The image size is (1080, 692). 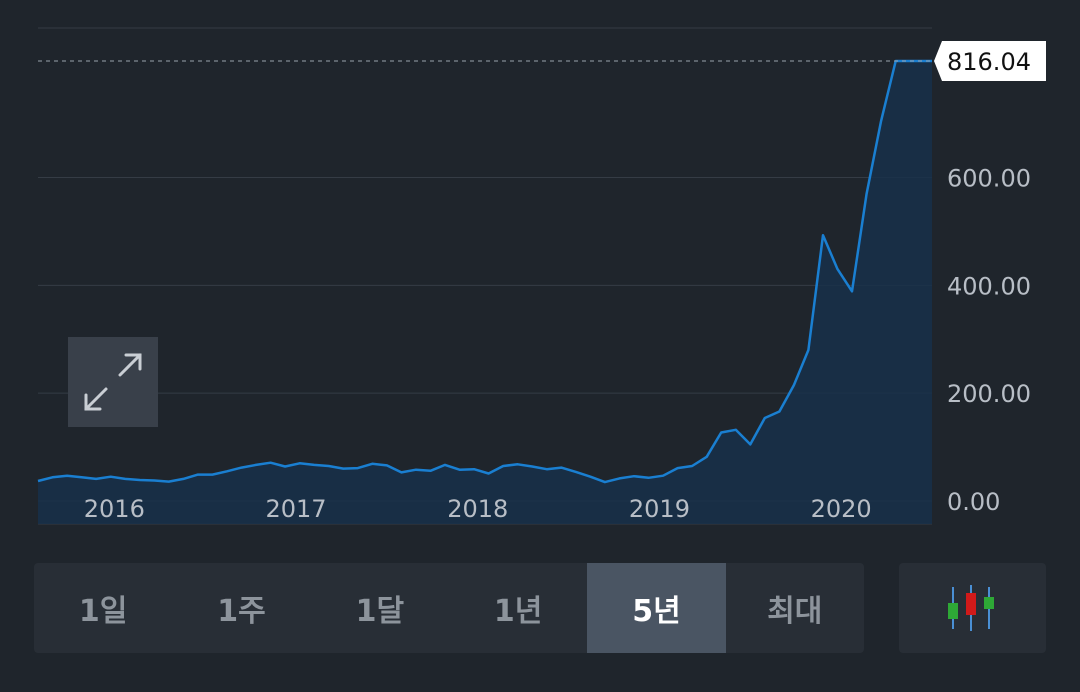 I want to click on current-price-value: 816.04, so click(x=989, y=62).